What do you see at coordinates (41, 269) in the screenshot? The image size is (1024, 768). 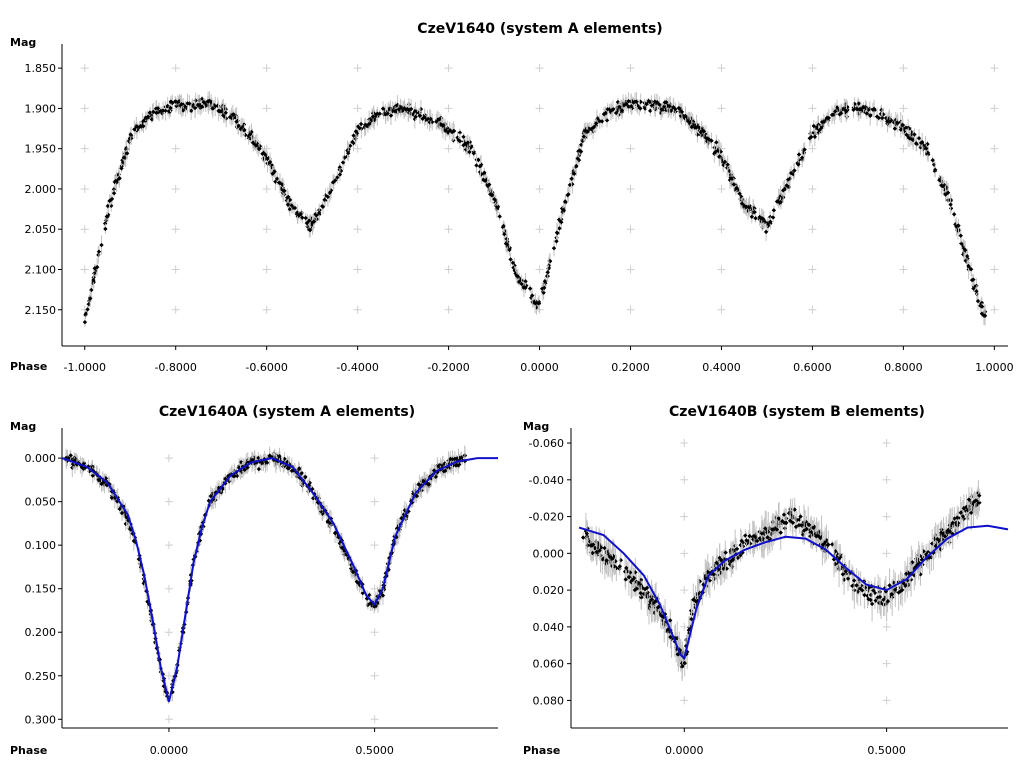 I see `y-tick-label: 2.100` at bounding box center [41, 269].